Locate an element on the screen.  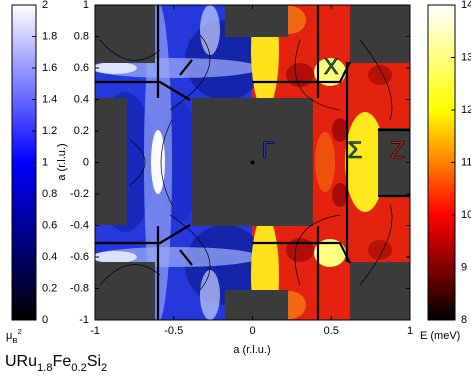
label-part: B is located at coordinates (14, 340).